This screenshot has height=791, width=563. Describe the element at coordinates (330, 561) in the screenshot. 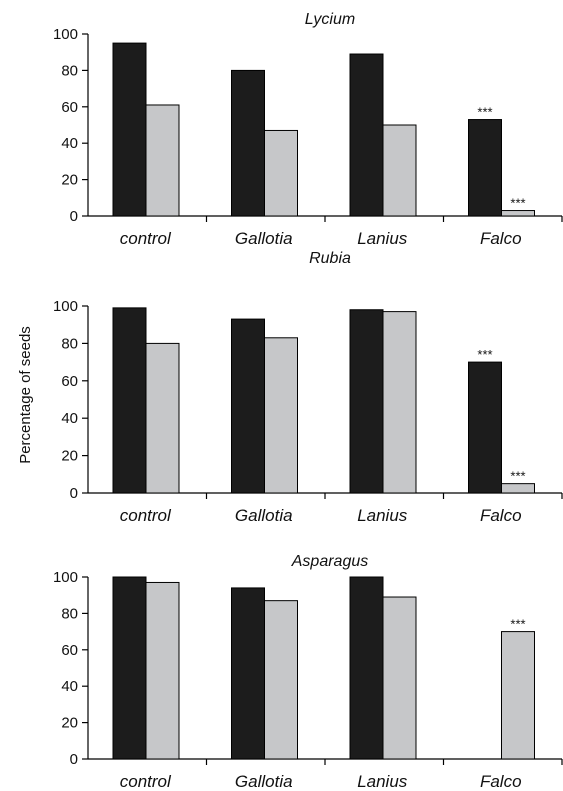

I see `panel-title: Asparagus` at that location.